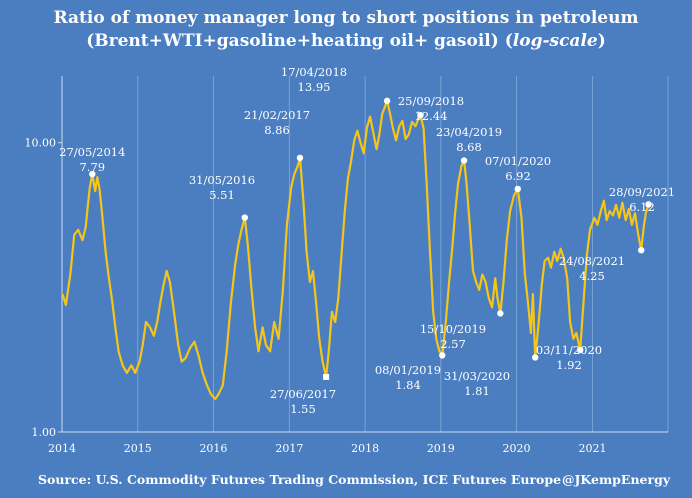  What do you see at coordinates (138, 448) in the screenshot?
I see `x-tick-label: 2015` at bounding box center [138, 448].